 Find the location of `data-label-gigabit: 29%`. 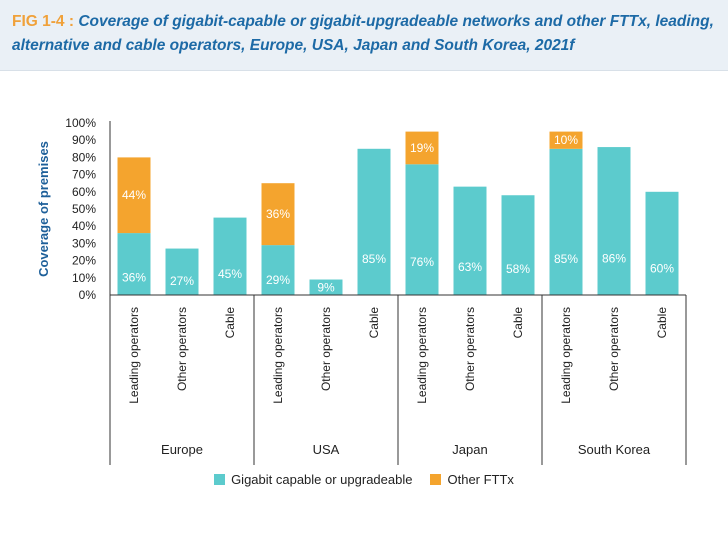

data-label-gigabit: 29% is located at coordinates (278, 280).